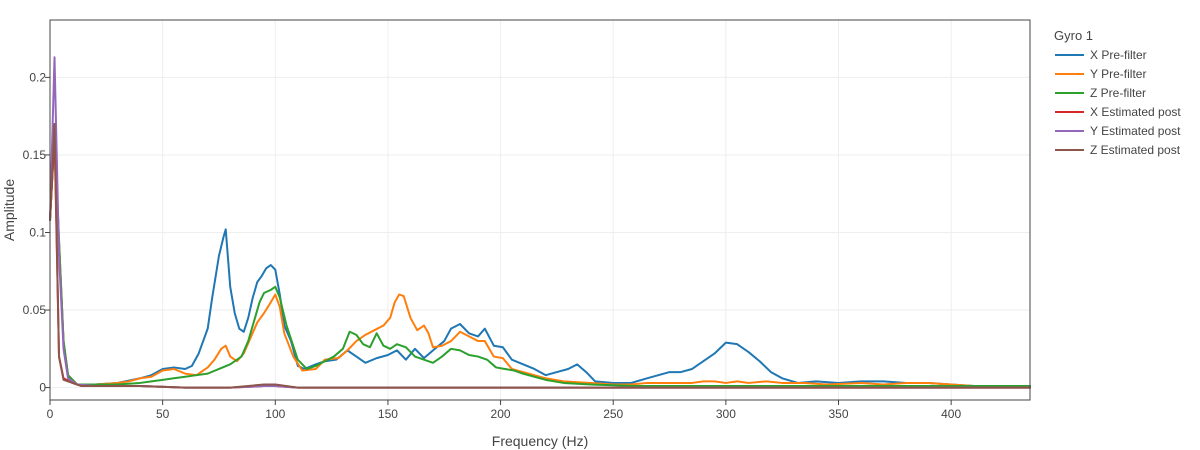 Image resolution: width=1200 pixels, height=450 pixels. I want to click on x-axis-title: Frequency (Hz), so click(540, 441).